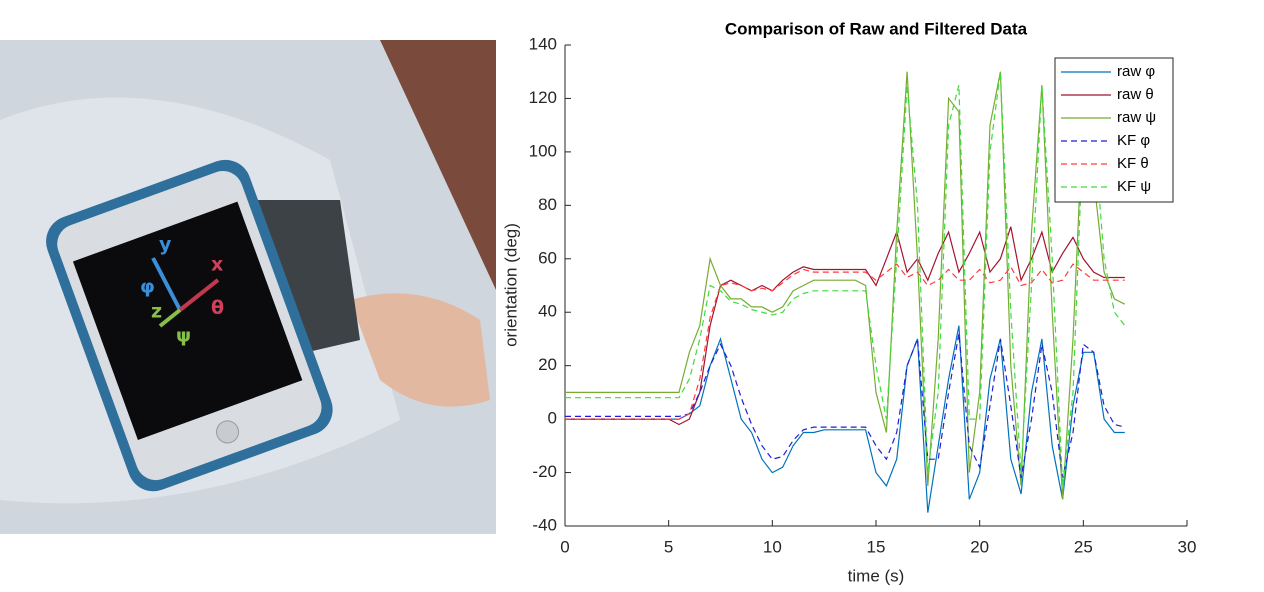 Image resolution: width=1264 pixels, height=592 pixels. I want to click on photo-label: φ, so click(147, 287).